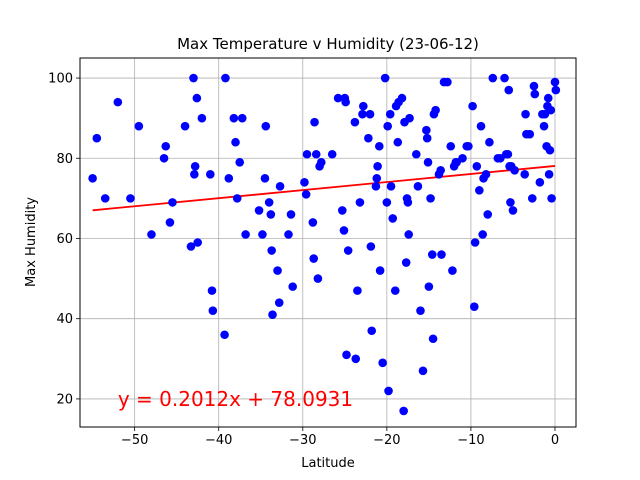 The height and width of the screenshot is (480, 640). I want to click on x-axis-ticks: −50 −40 −30 −20 −10 0, so click(340, 437).